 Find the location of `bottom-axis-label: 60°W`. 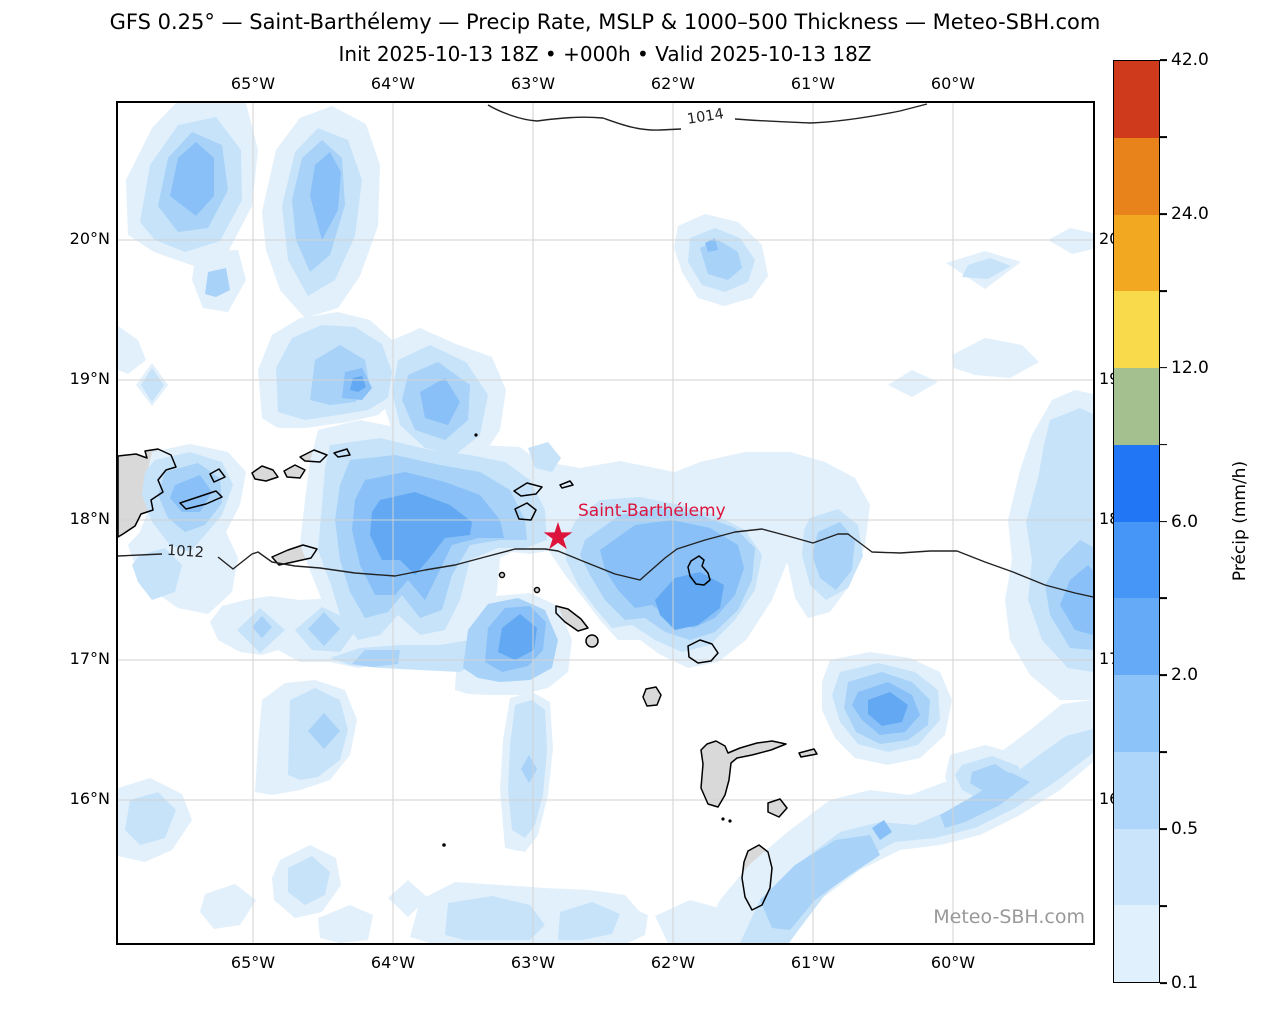

bottom-axis-label: 60°W is located at coordinates (953, 962).